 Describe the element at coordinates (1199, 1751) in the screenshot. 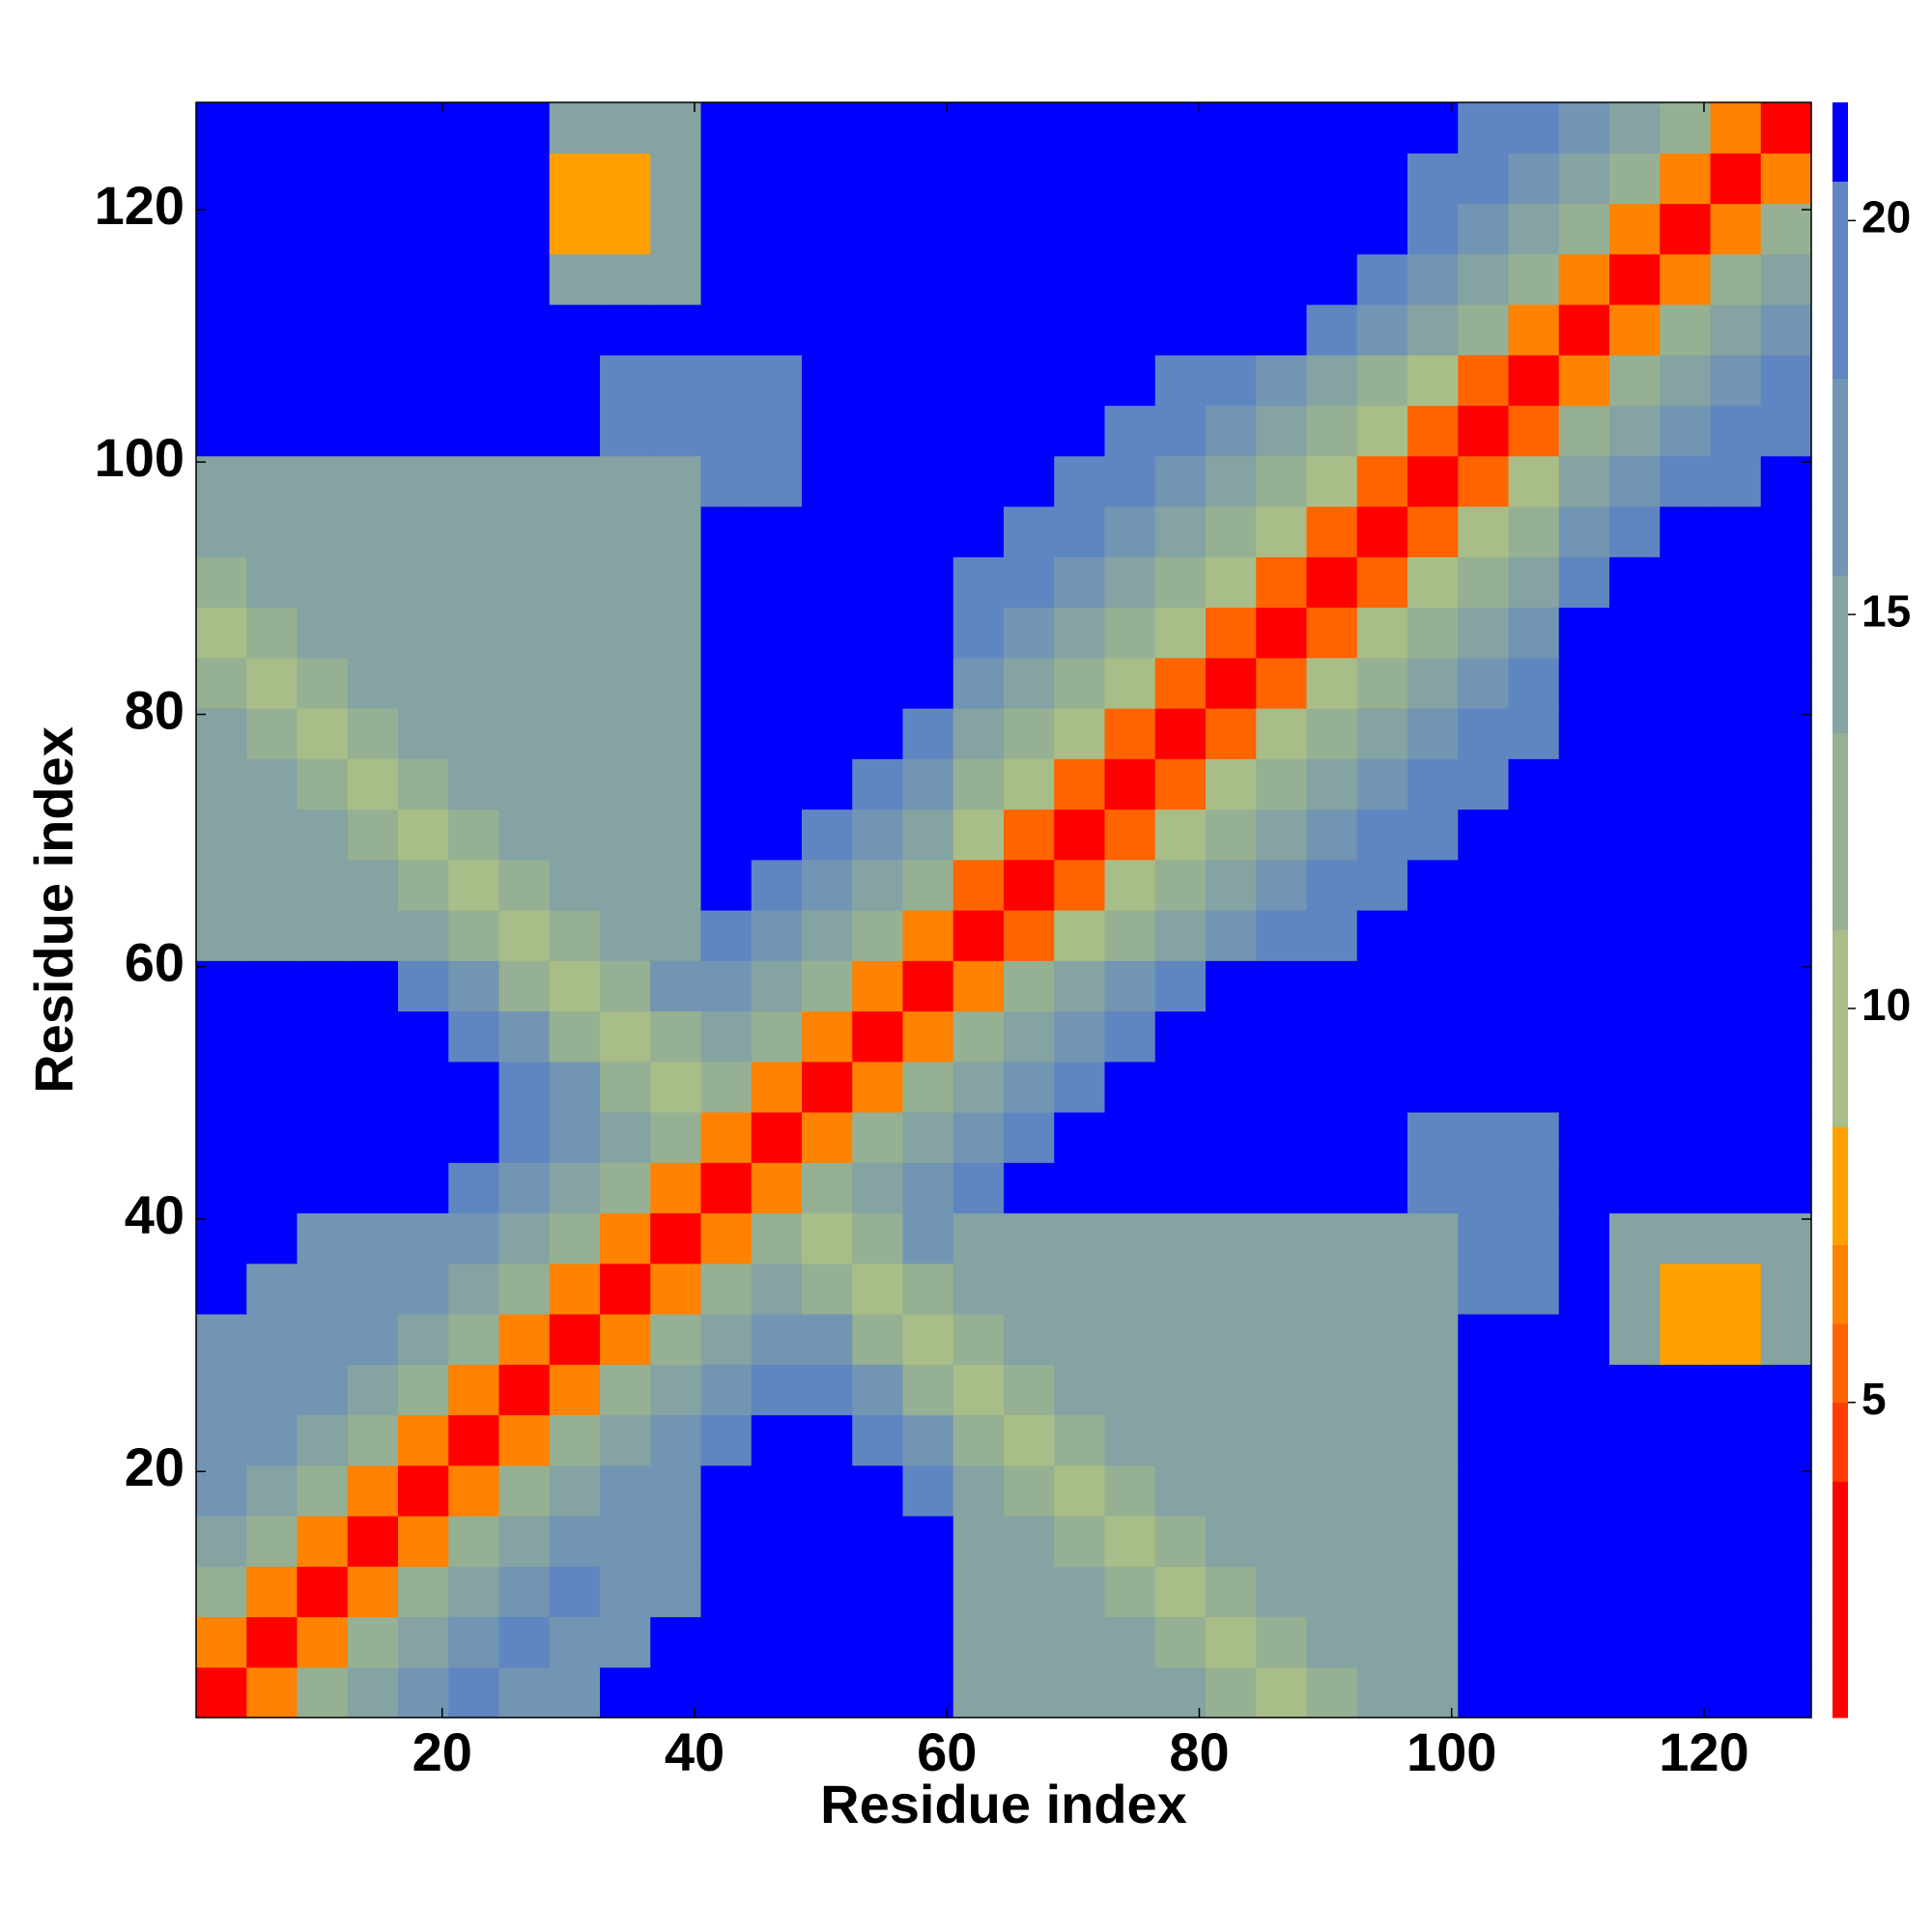

I see `x-tick-label: 80` at that location.